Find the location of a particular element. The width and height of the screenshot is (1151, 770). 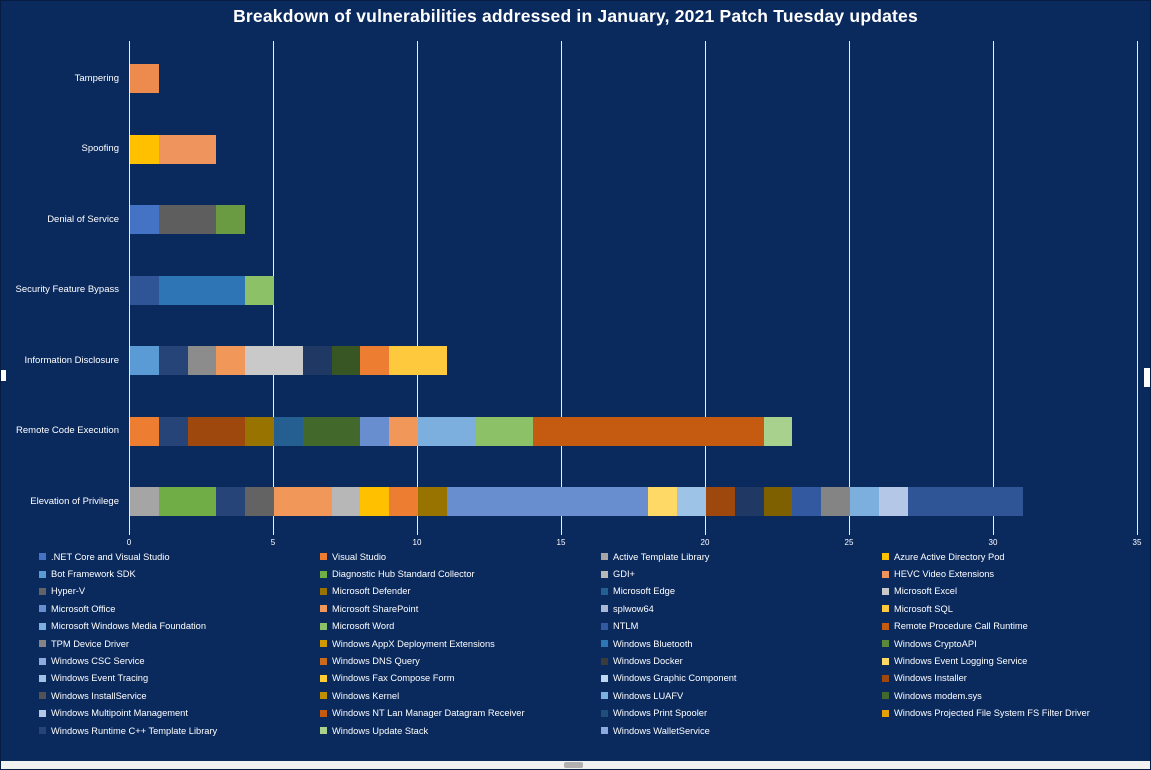

legend-item: Windows Runtime C++ Template Library is located at coordinates (179, 730).